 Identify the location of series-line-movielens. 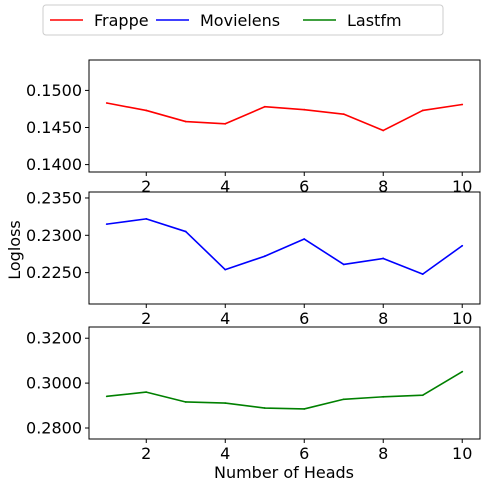
(284, 246).